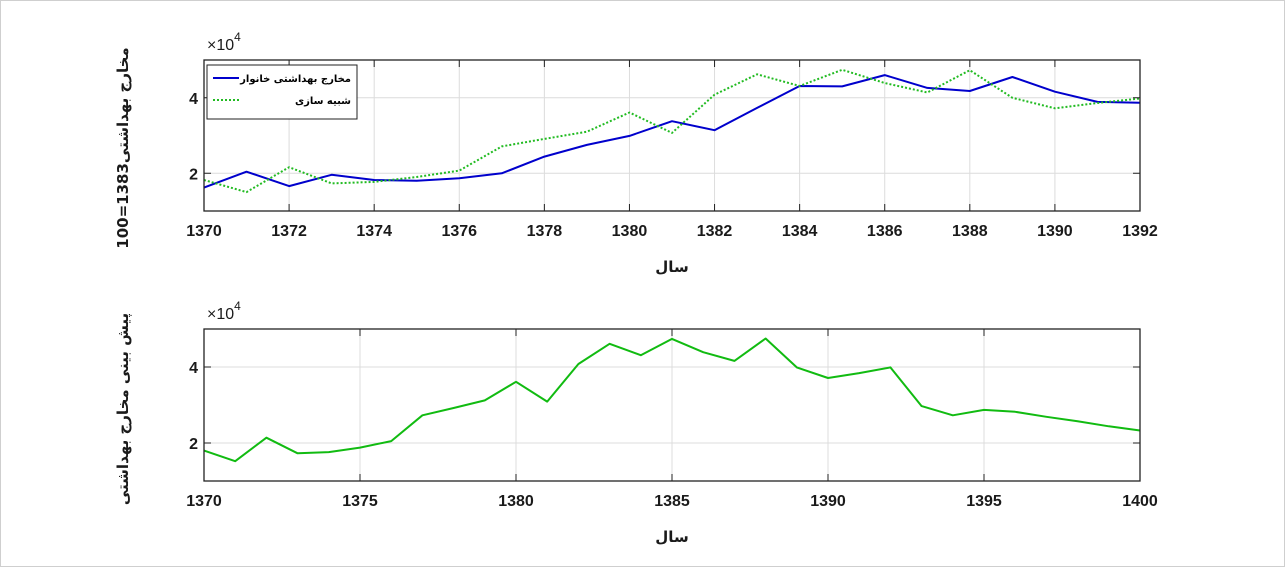 The width and height of the screenshot is (1285, 567). I want to click on x-tick-label: 1388, so click(970, 231).